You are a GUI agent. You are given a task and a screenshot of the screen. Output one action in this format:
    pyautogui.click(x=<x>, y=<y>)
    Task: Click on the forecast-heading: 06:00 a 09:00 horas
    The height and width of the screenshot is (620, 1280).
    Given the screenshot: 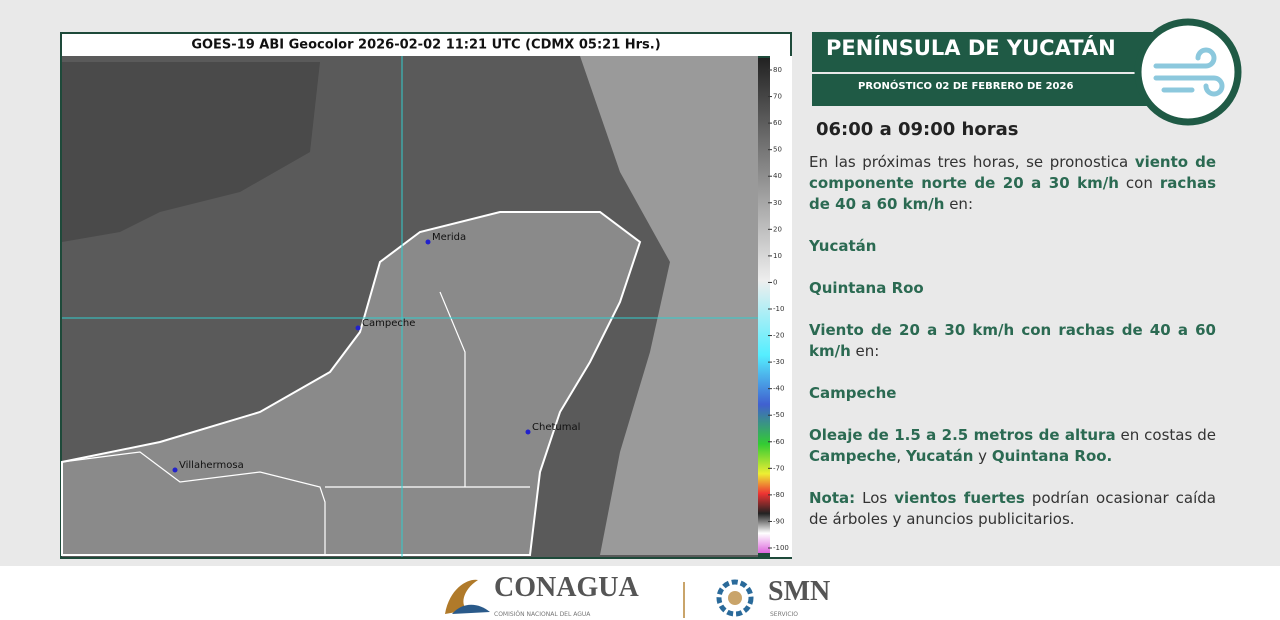 What is the action you would take?
    pyautogui.click(x=917, y=129)
    